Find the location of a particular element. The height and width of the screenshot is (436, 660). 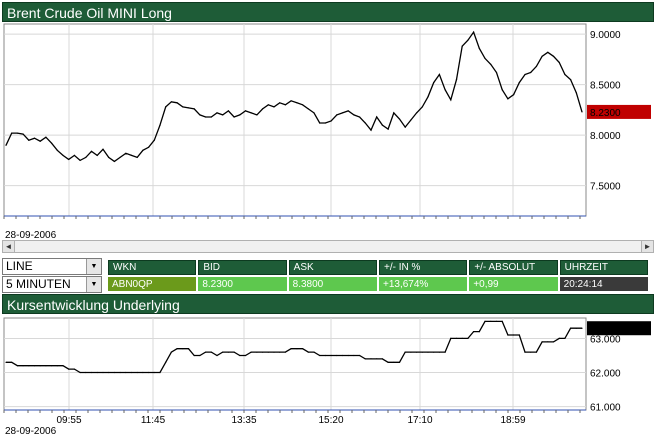

current-value-badge is located at coordinates (619, 111).